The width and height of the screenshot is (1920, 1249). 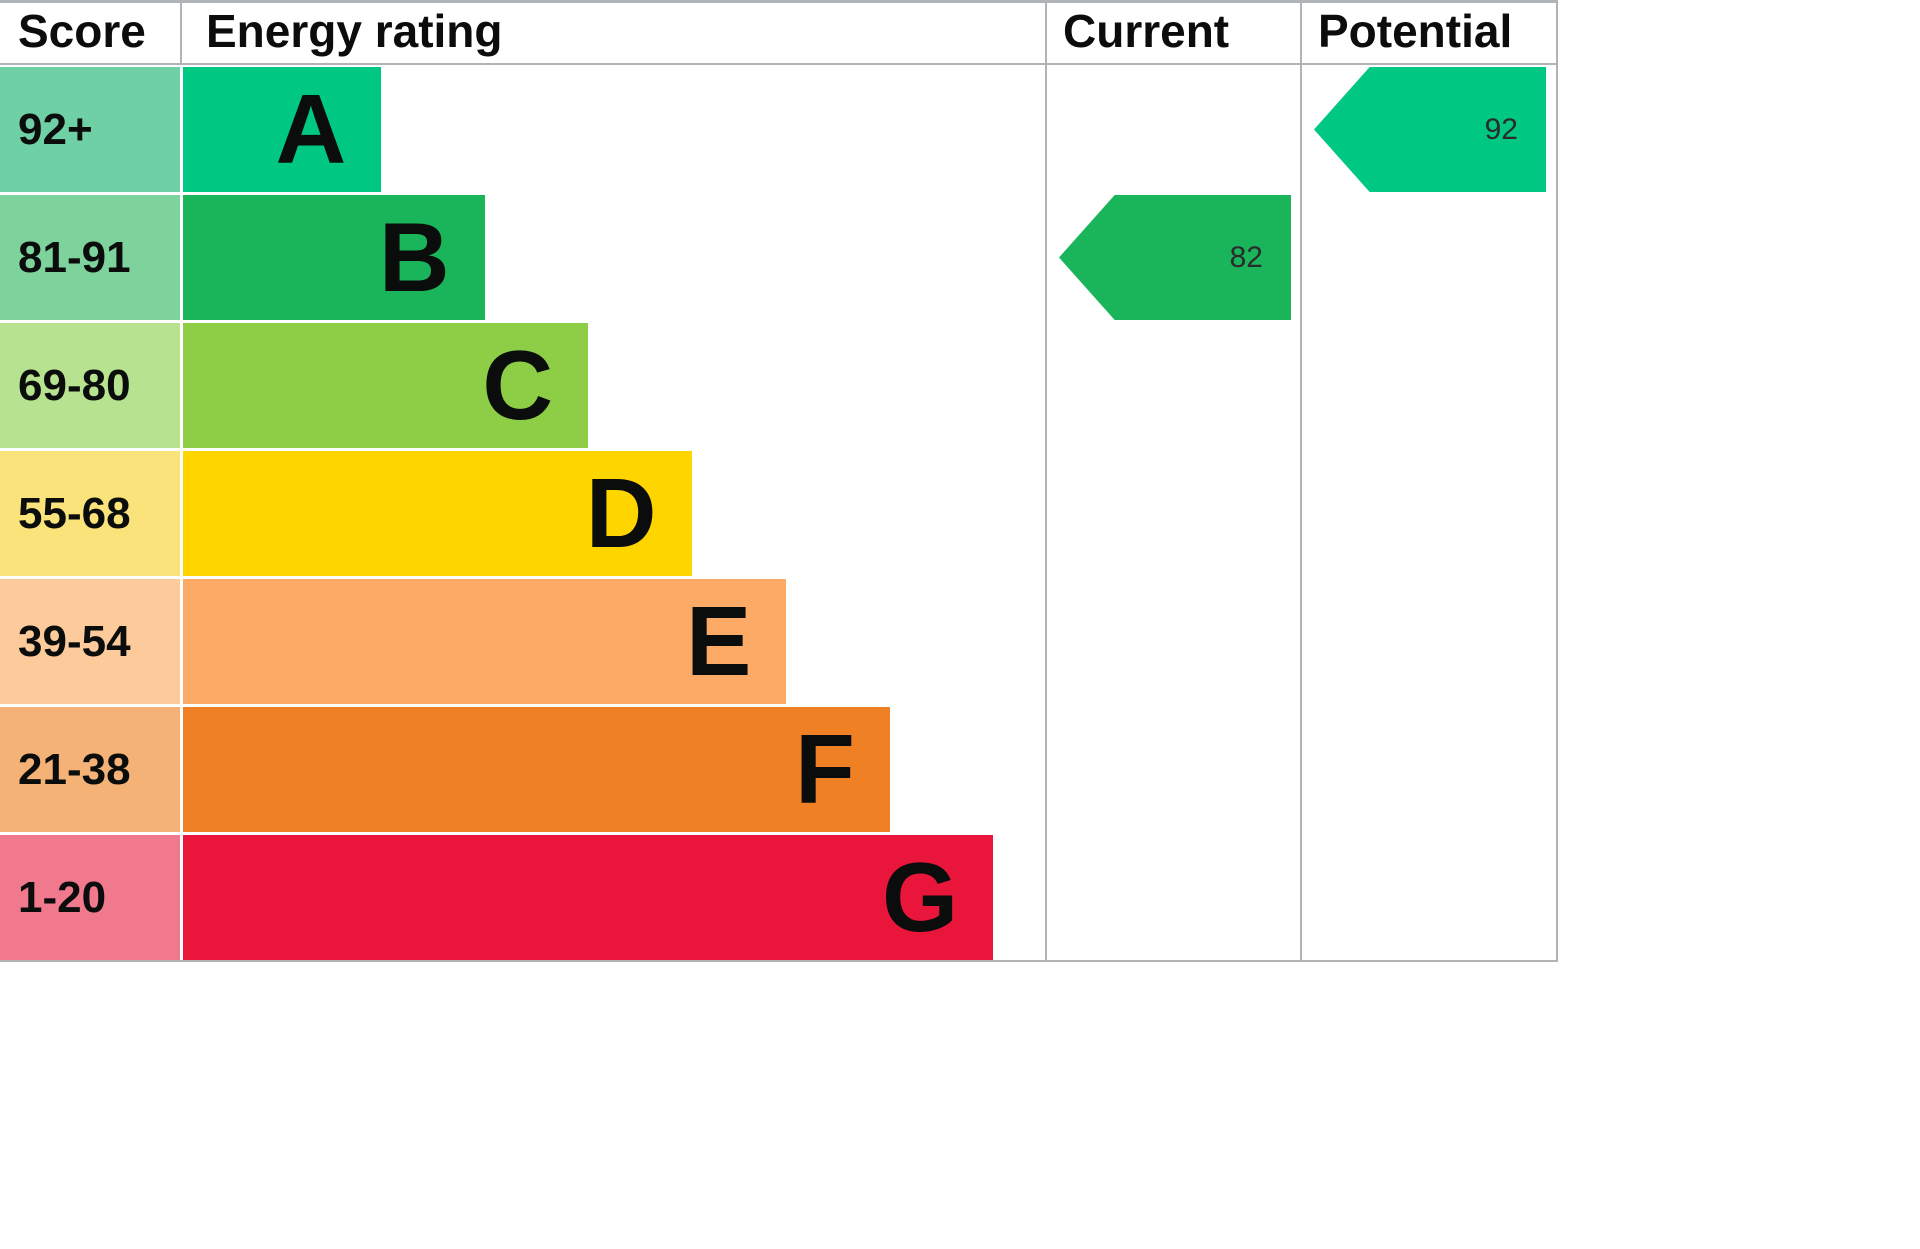 What do you see at coordinates (90, 129) in the screenshot?
I see `score-cell: 92+` at bounding box center [90, 129].